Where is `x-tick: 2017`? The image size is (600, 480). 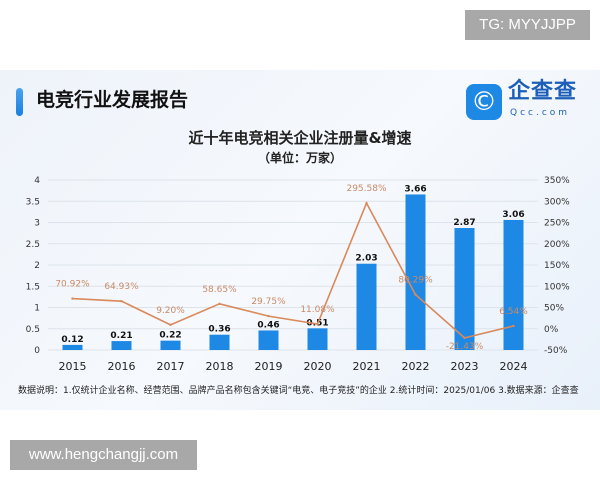
x-tick: 2017 is located at coordinates (171, 366).